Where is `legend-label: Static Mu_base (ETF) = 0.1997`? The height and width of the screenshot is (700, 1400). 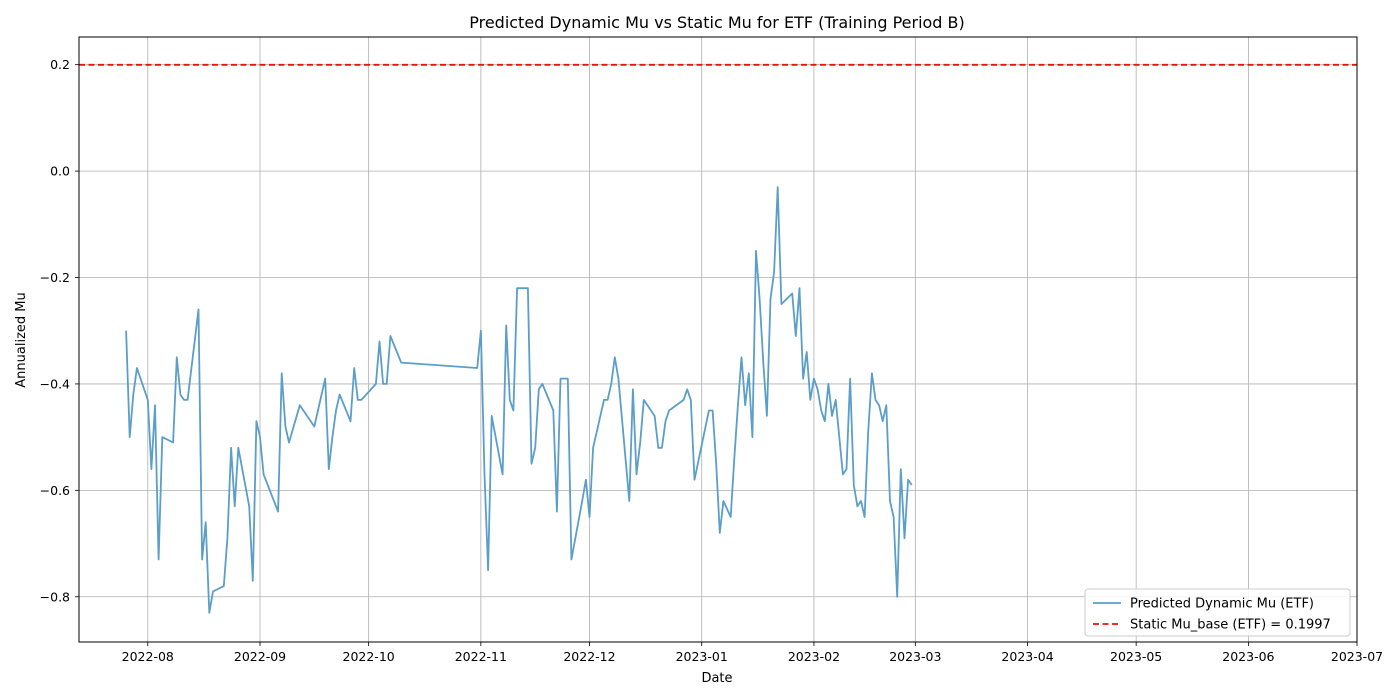 legend-label: Static Mu_base (ETF) = 0.1997 is located at coordinates (1230, 625).